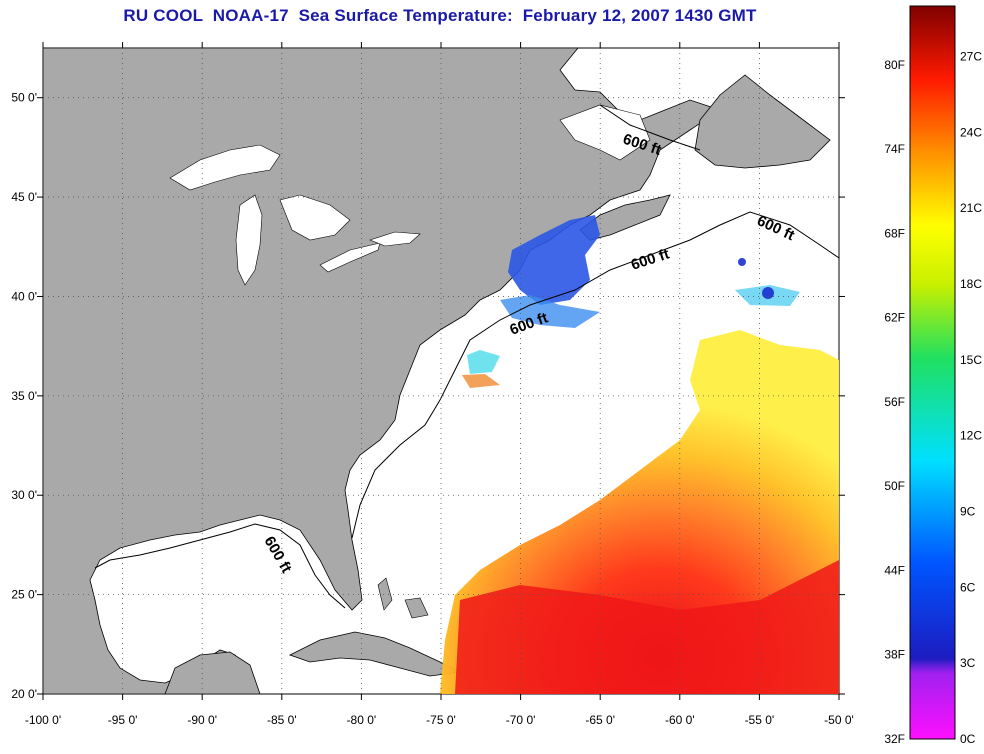 The height and width of the screenshot is (754, 984). I want to click on colorbar-f-label: 74F, so click(894, 149).